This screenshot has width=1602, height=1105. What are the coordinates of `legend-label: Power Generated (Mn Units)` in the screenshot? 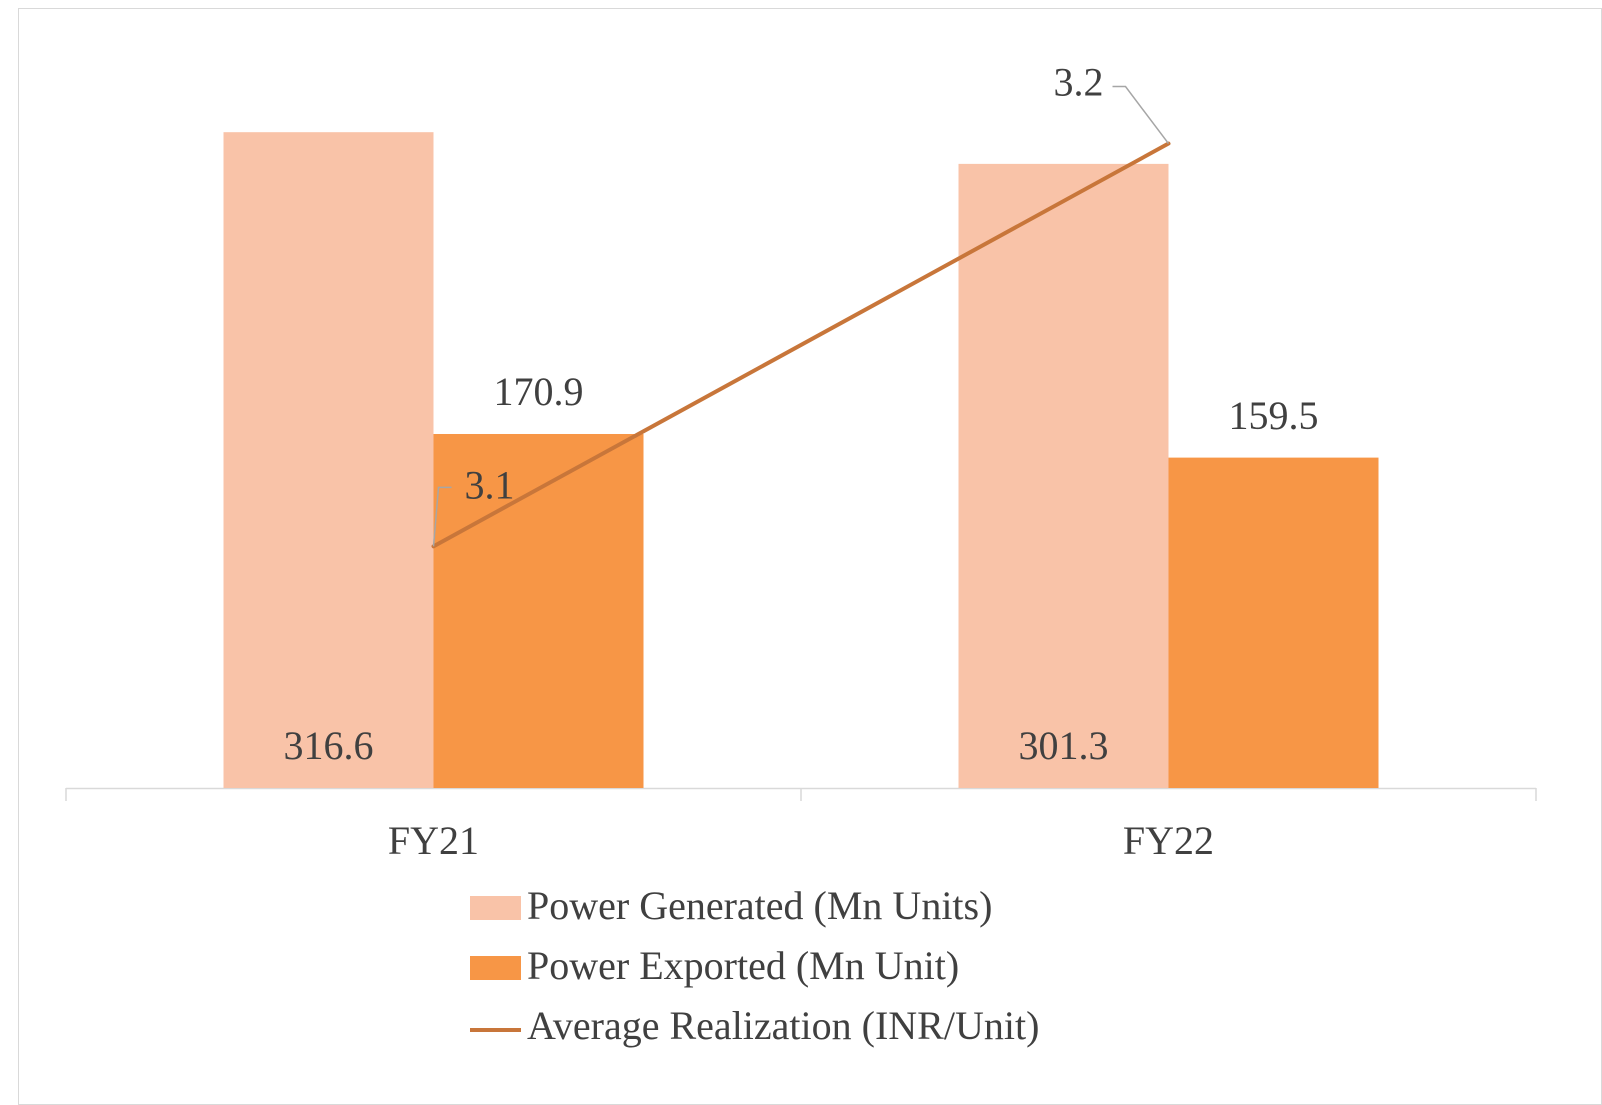 It's located at (759, 905).